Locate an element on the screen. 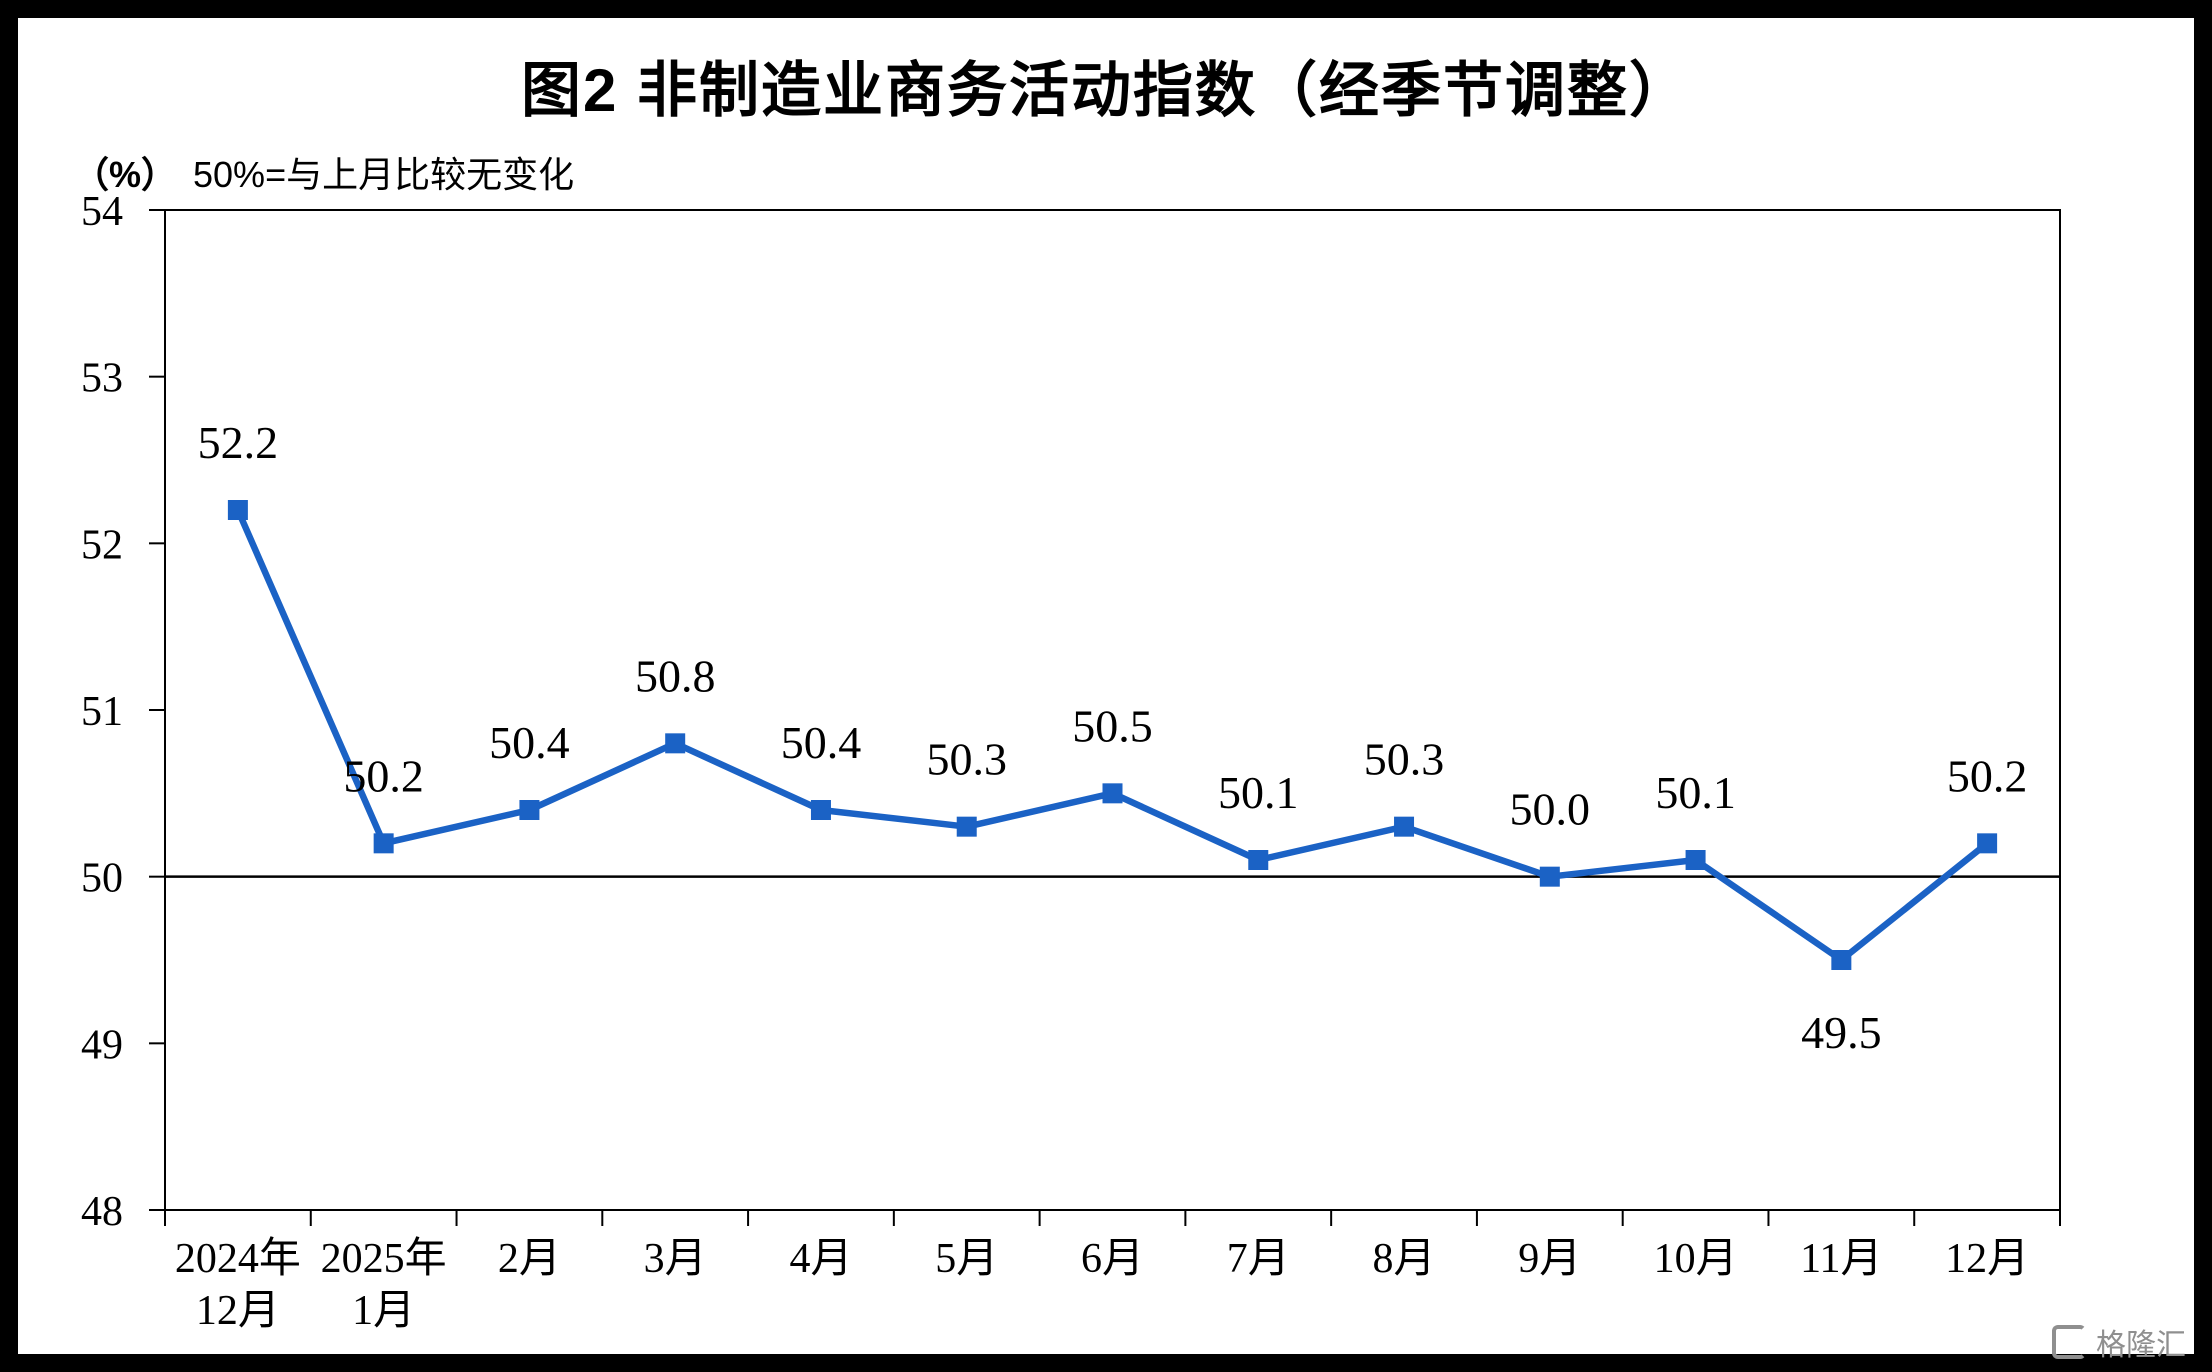  unit-label: （%） is located at coordinates (125, 174).